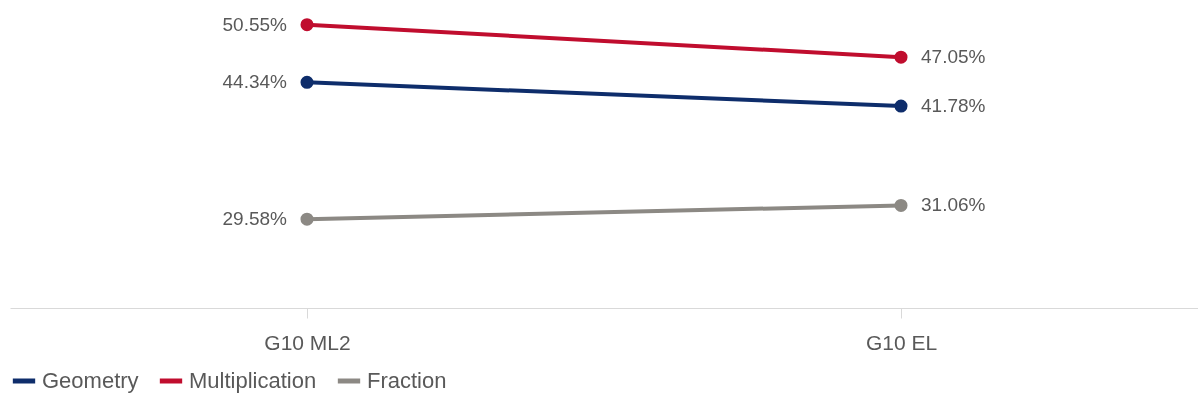  I want to click on data-label: 50.55%, so click(255, 24).